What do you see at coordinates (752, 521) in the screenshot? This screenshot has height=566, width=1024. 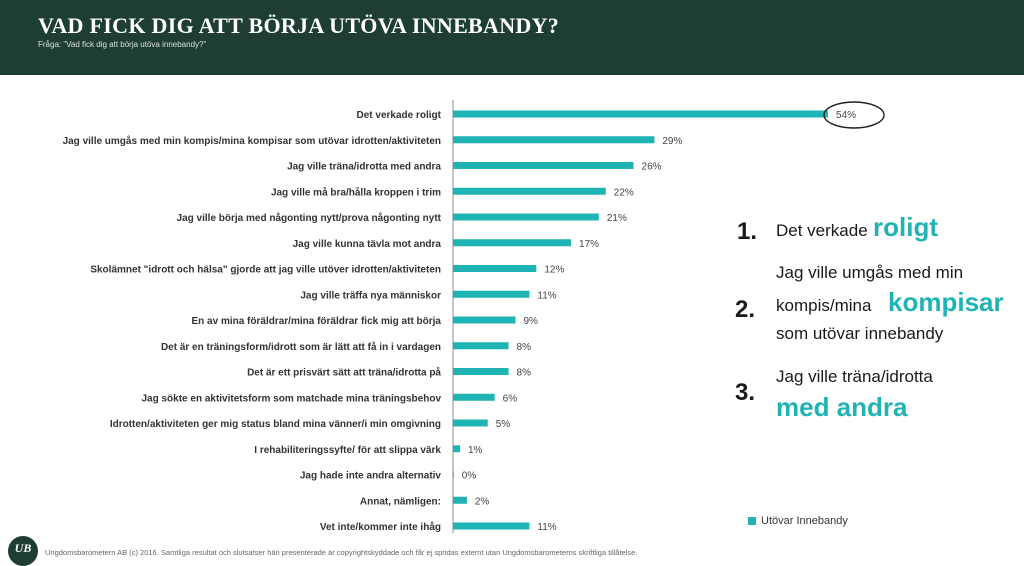 I see `legend-swatch` at bounding box center [752, 521].